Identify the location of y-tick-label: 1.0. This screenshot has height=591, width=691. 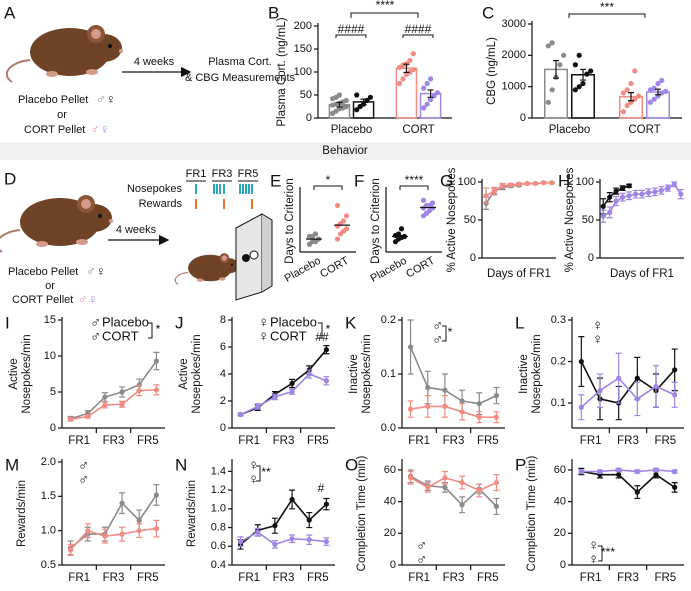
(48, 531).